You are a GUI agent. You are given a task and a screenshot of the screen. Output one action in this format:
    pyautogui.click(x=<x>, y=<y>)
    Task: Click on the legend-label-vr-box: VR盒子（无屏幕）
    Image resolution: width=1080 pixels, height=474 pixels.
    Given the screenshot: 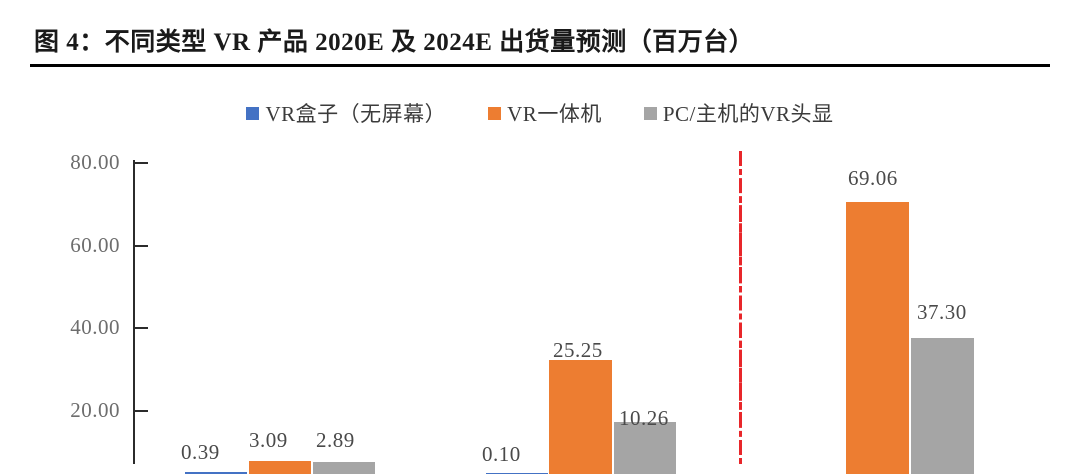 What is the action you would take?
    pyautogui.click(x=356, y=114)
    